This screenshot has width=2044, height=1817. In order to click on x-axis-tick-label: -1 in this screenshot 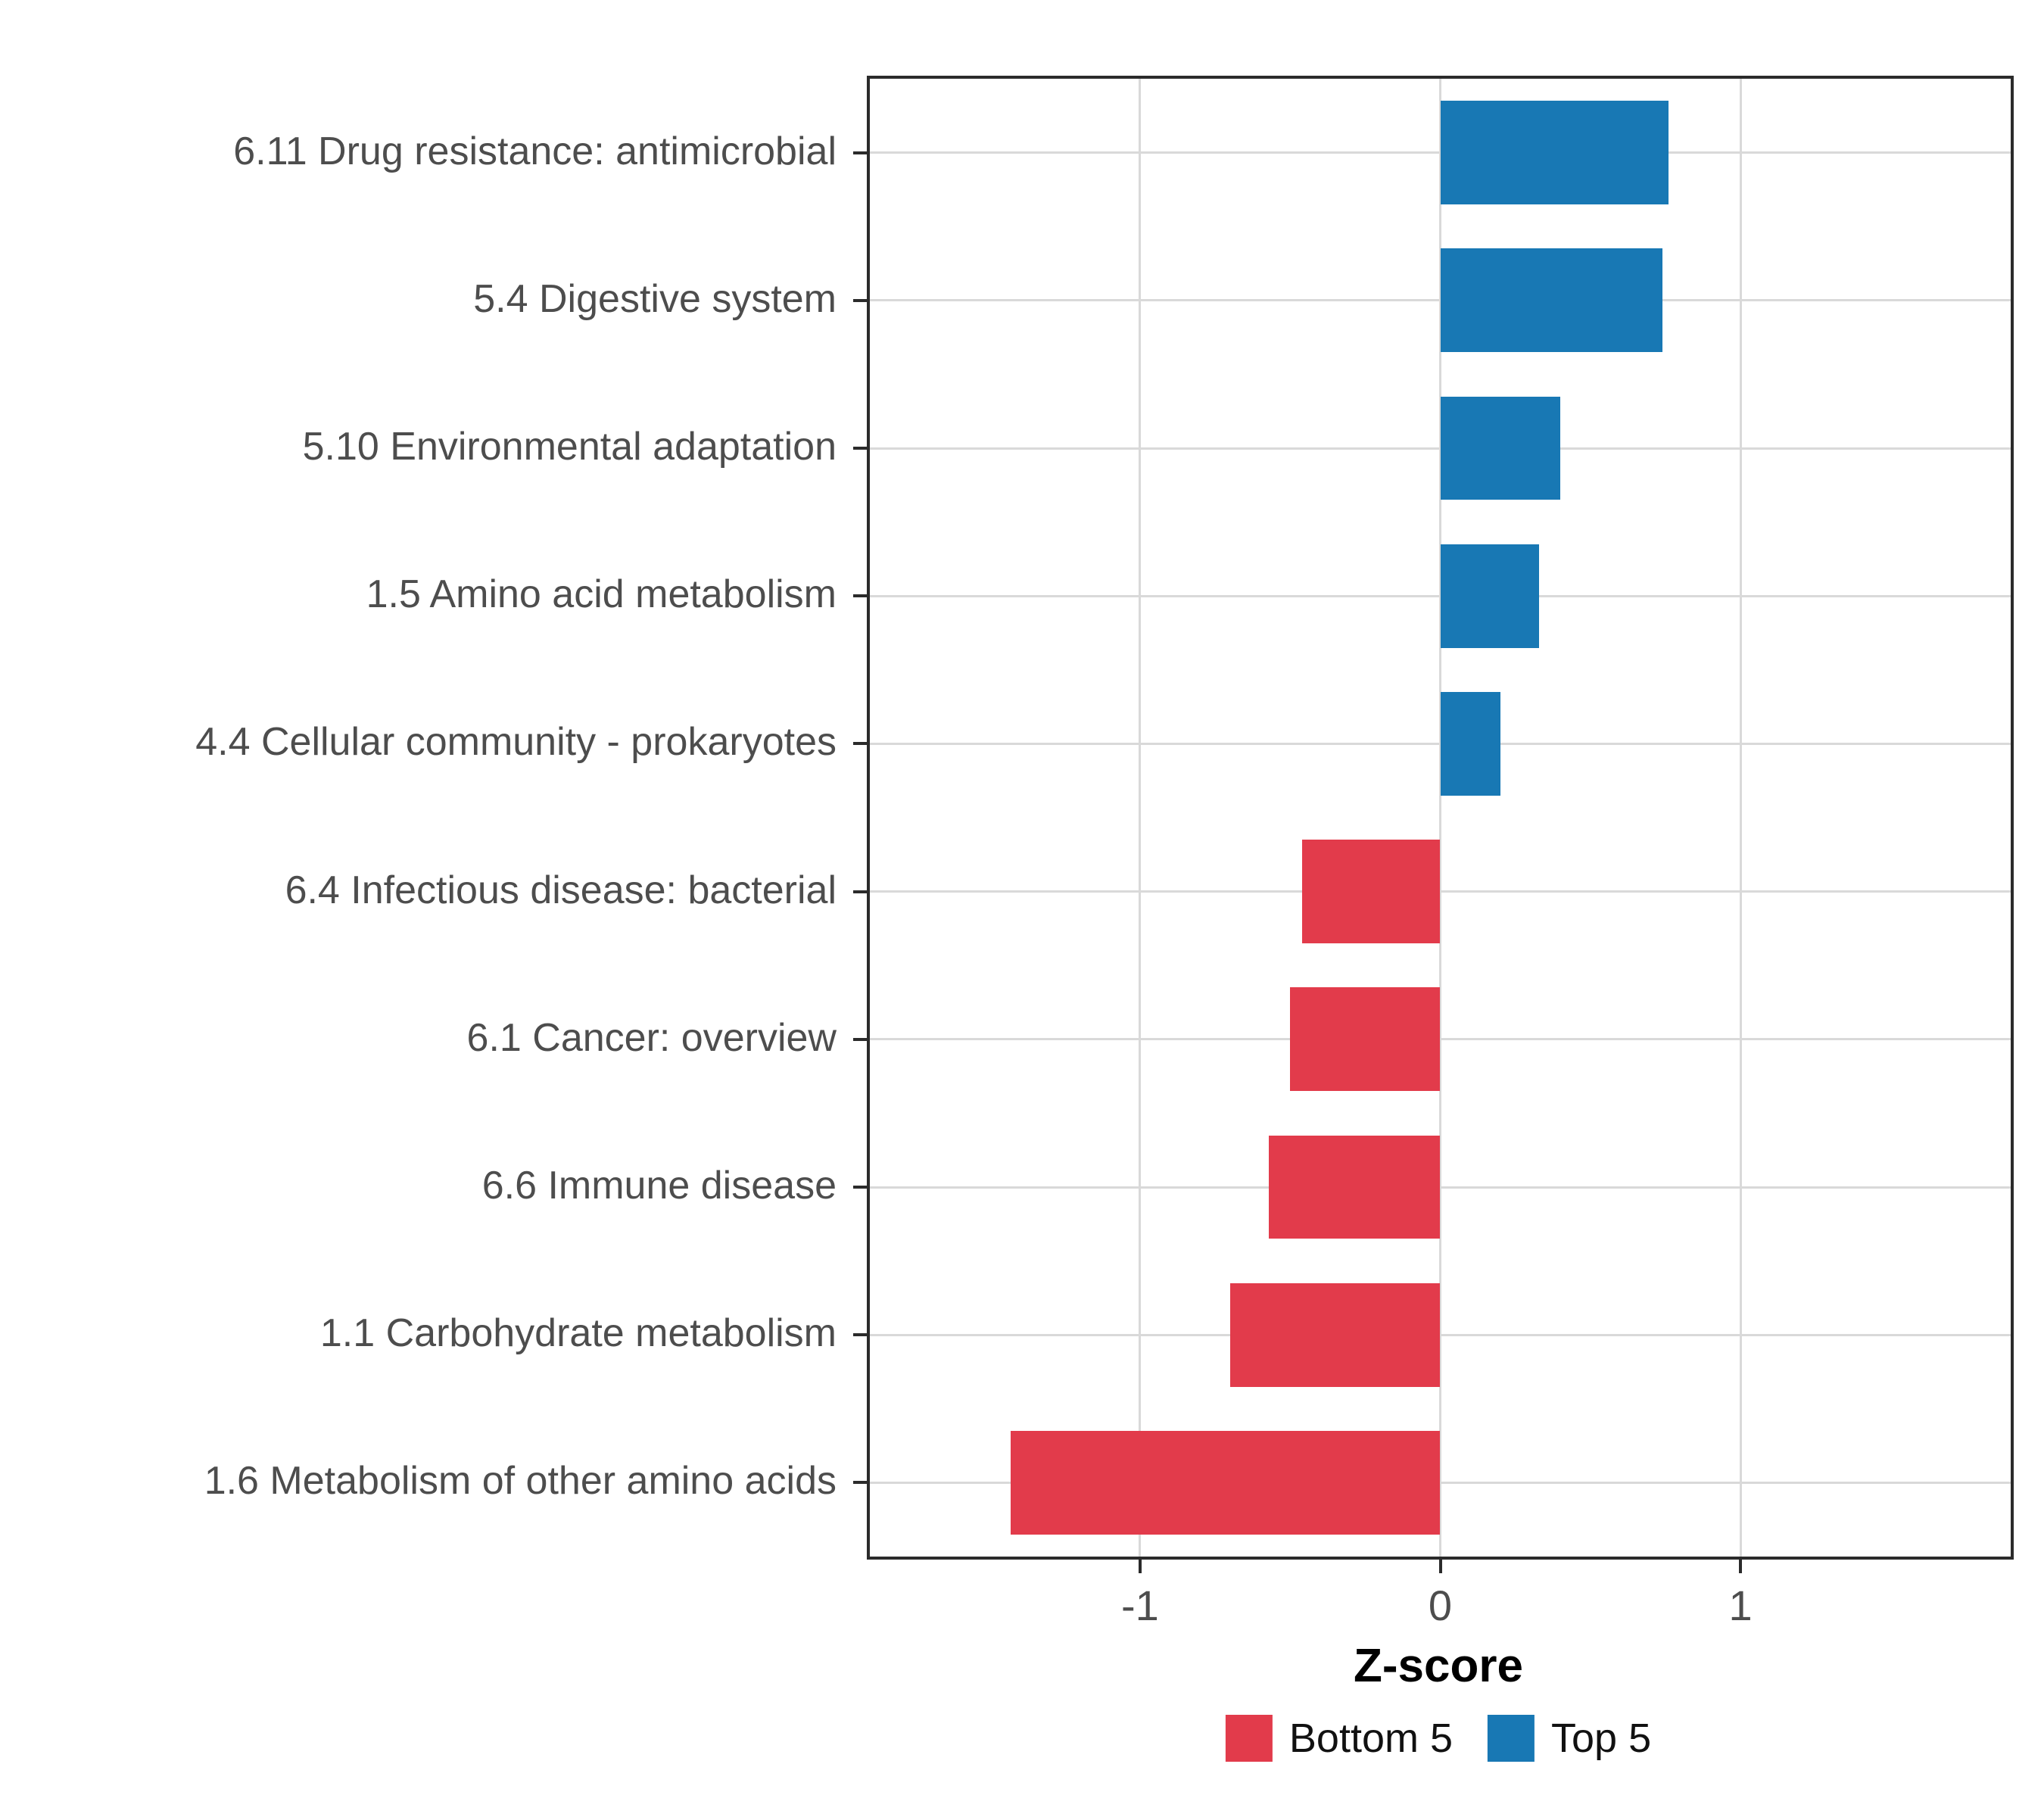, I will do `click(1140, 1605)`.